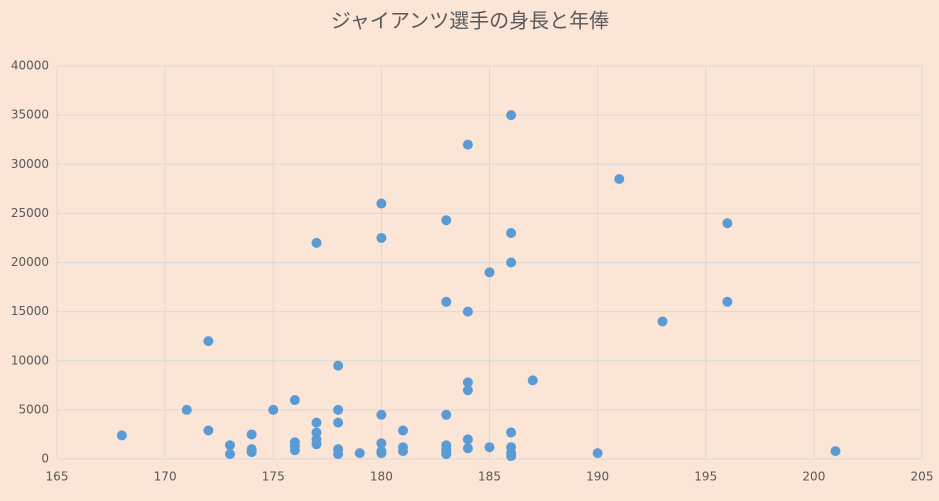 Image resolution: width=939 pixels, height=501 pixels. I want to click on y-tick-label: 10000, so click(30, 360).